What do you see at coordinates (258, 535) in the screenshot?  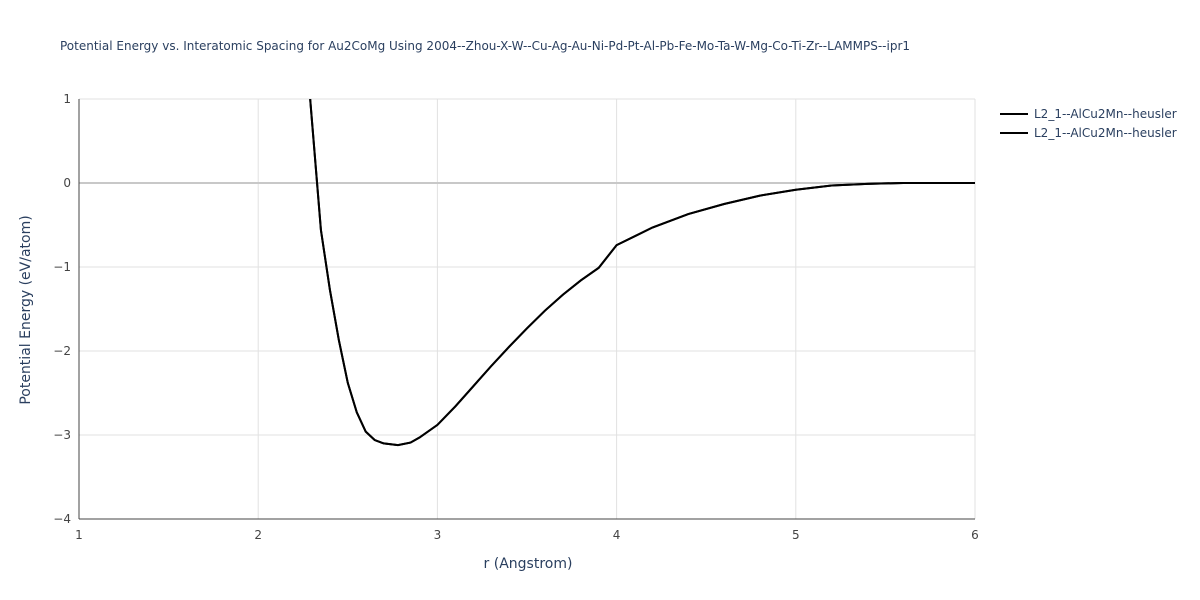 I see `x-tick-label: 2` at bounding box center [258, 535].